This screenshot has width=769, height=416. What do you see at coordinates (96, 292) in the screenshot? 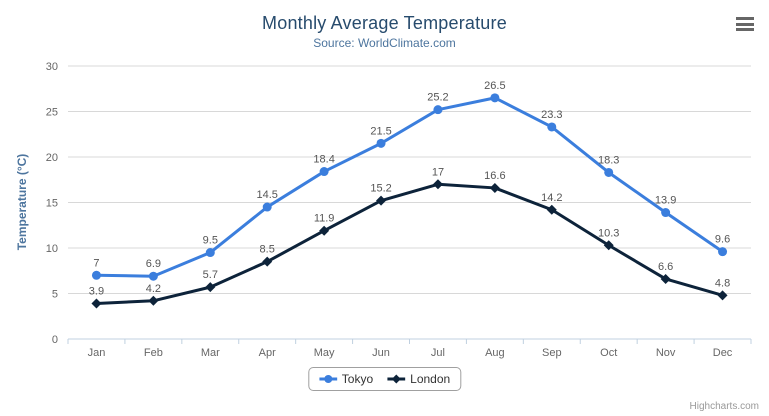
I see `london-data-label-jan: 3.9` at bounding box center [96, 292].